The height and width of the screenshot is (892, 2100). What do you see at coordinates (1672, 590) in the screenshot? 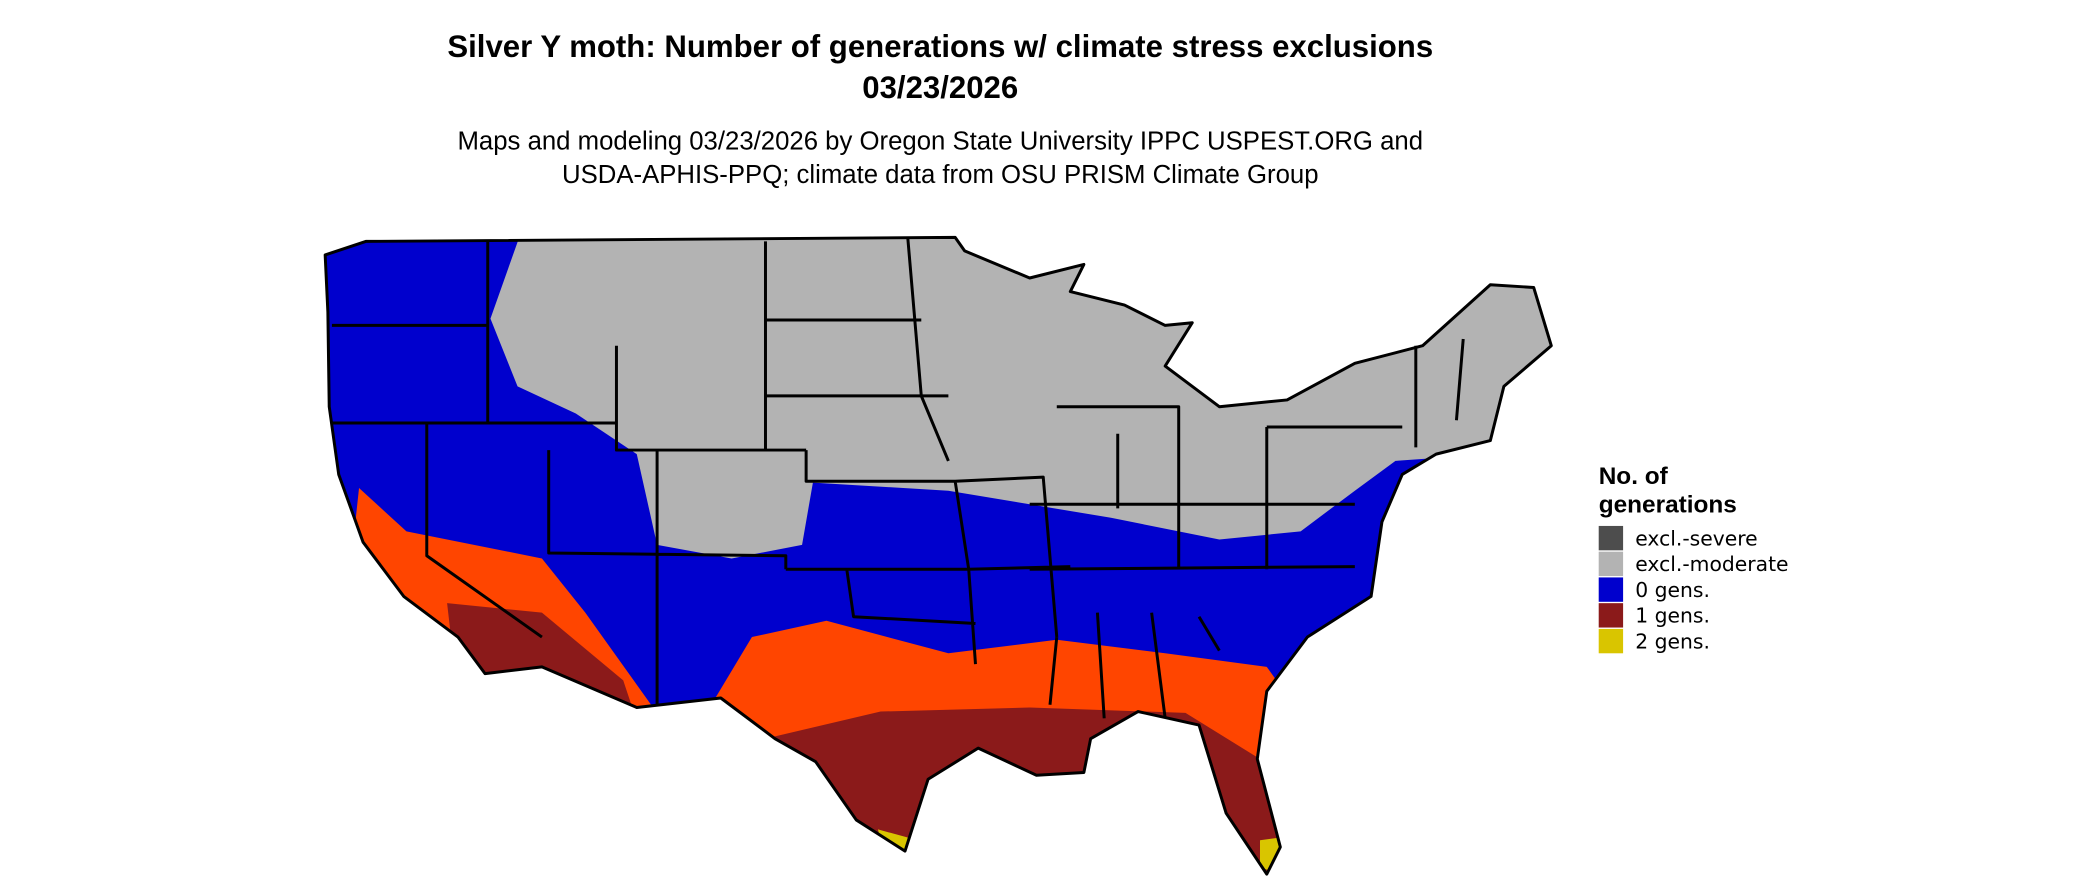
I see `legend-label: 0 gens.` at bounding box center [1672, 590].